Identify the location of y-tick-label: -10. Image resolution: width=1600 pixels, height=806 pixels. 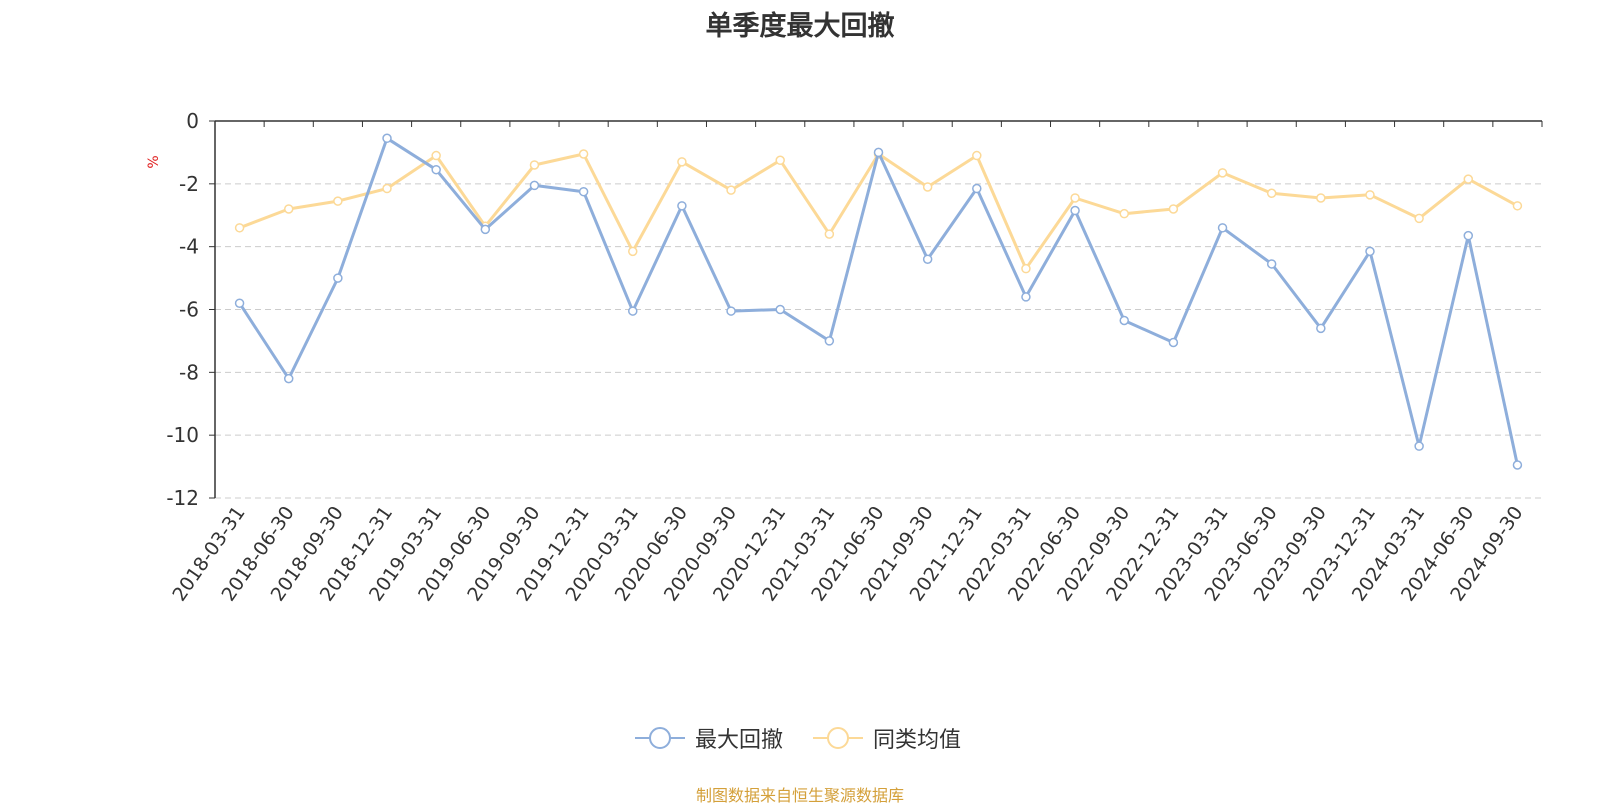
(182, 435).